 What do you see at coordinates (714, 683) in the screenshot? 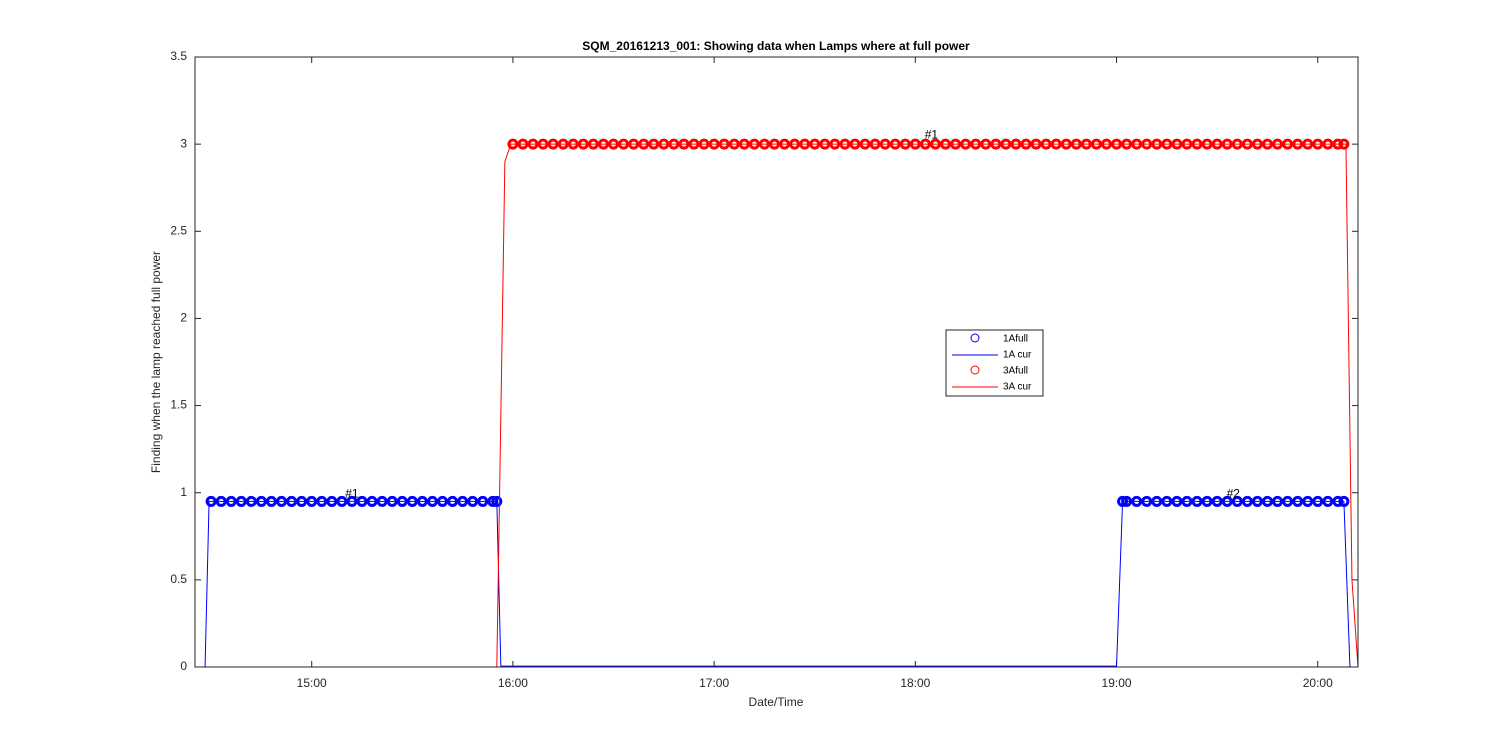
I see `x-tick-label: 17:00` at bounding box center [714, 683].